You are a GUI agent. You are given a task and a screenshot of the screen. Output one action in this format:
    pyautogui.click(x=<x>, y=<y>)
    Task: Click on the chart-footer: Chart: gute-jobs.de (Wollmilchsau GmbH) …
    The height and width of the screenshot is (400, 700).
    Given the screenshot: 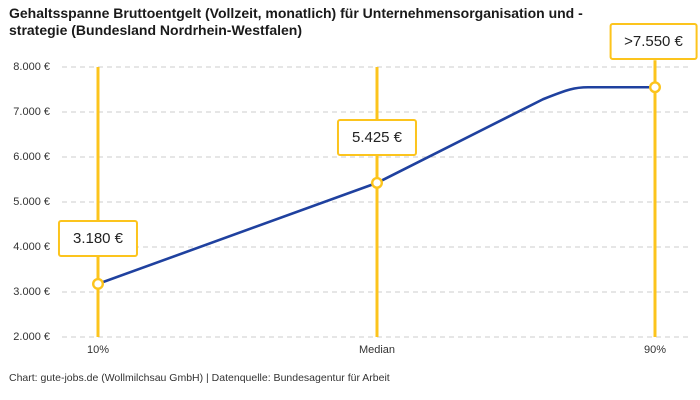 What is the action you would take?
    pyautogui.click(x=199, y=378)
    